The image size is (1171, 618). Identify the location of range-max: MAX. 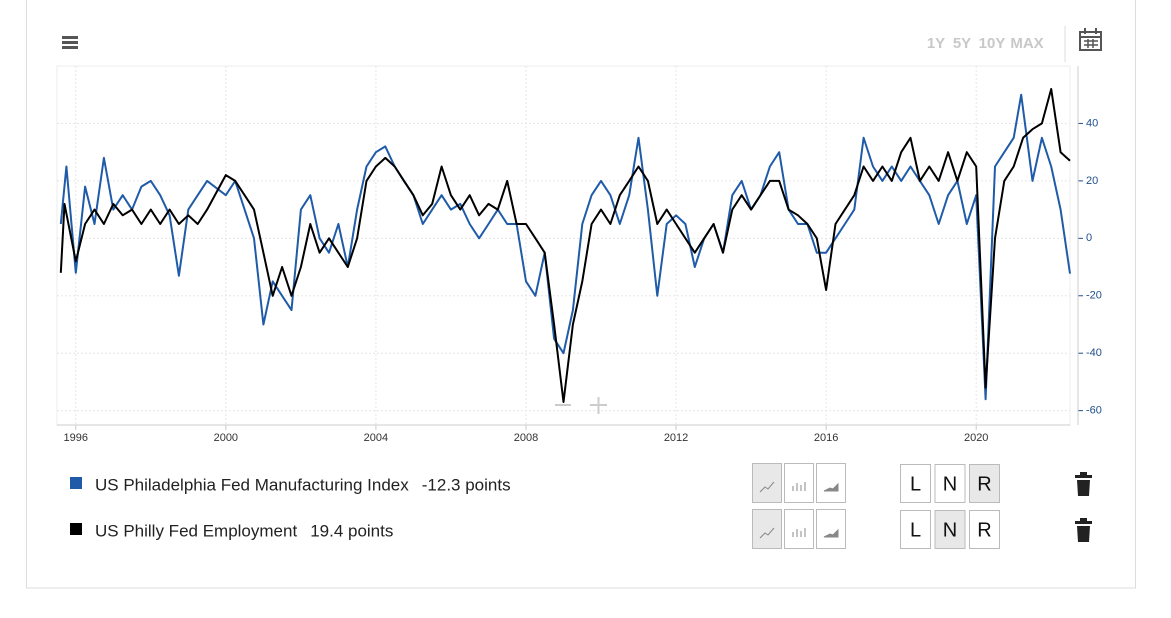
(1026, 43).